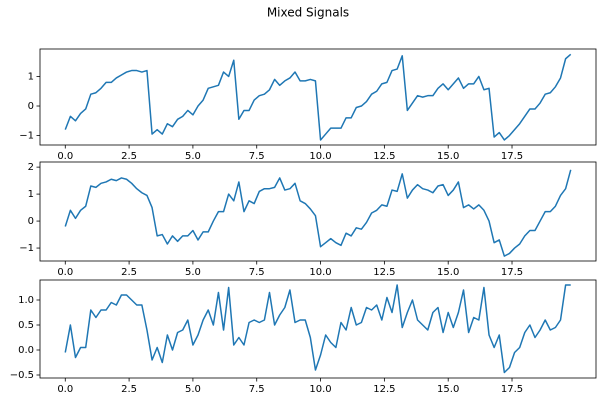  What do you see at coordinates (308, 13) in the screenshot?
I see `figure-title: Mixed Signals` at bounding box center [308, 13].